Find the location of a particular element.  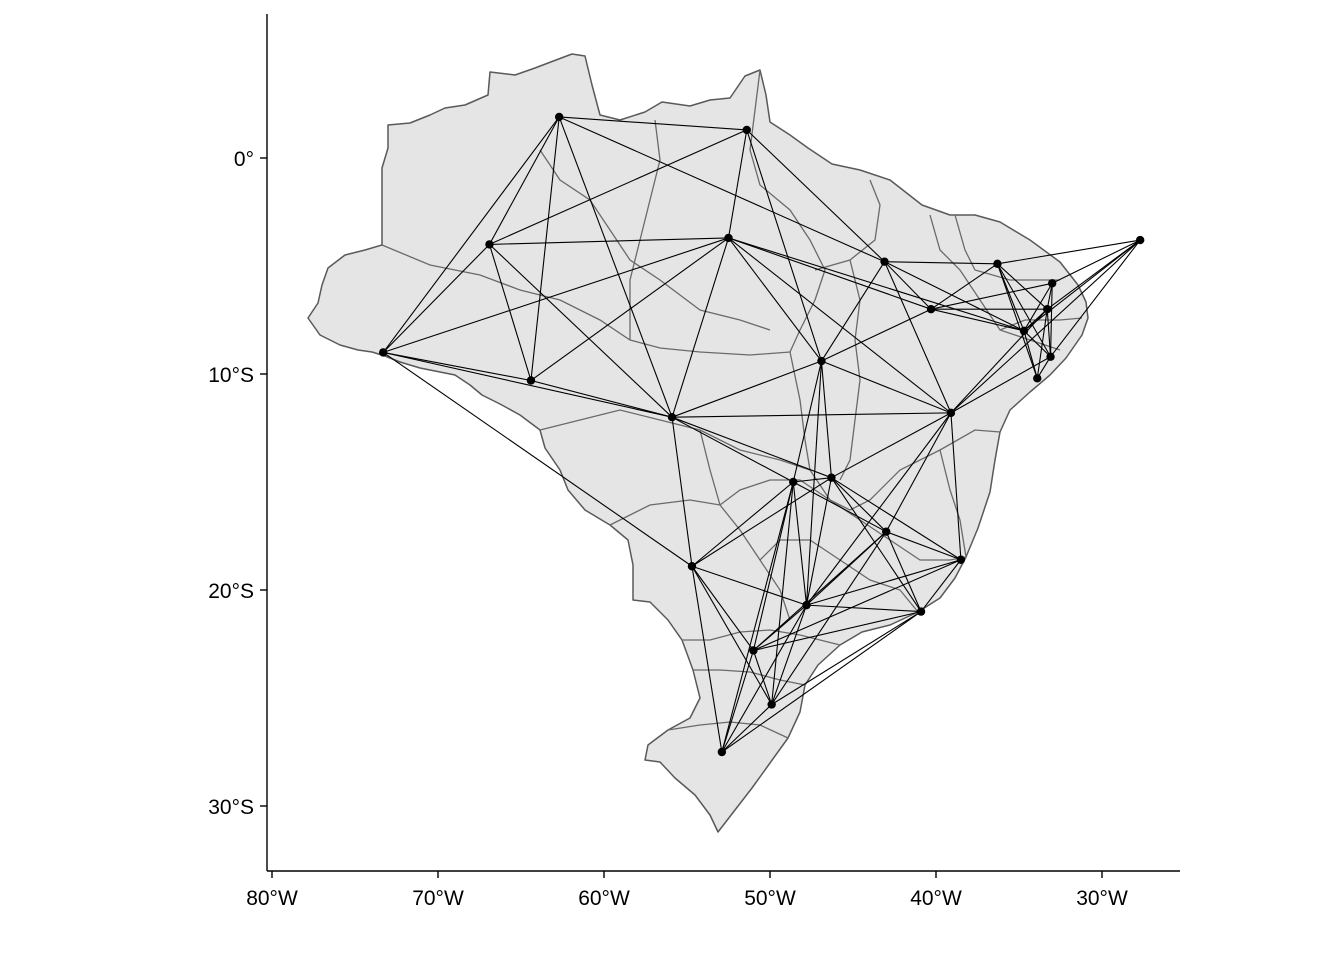

y-tick-label: 10°S is located at coordinates (231, 375).